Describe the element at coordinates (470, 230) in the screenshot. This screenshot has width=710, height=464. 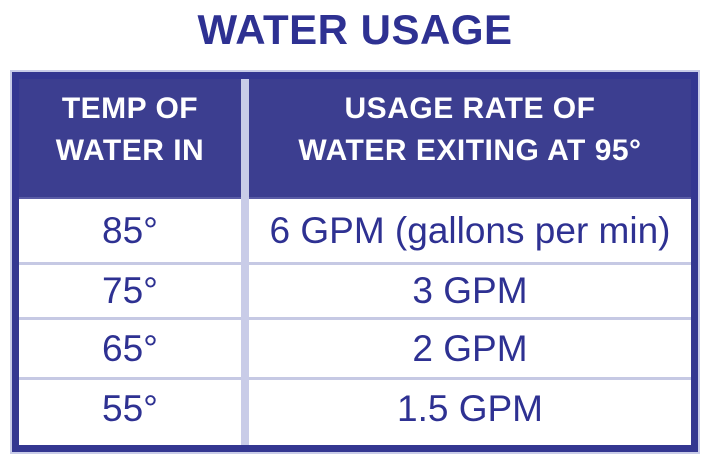
I see `rate-cell: 6 GPM (gallons per min)` at that location.